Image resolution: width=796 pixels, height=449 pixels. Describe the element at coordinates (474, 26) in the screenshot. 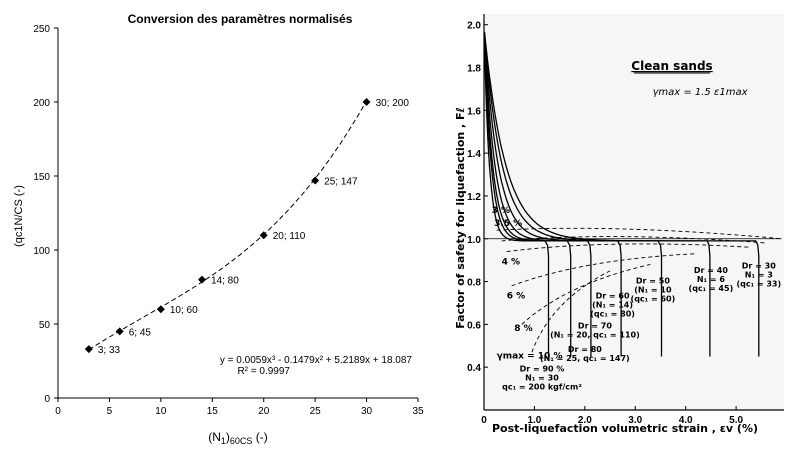

I see `right-y-tick-label: 2.0` at that location.